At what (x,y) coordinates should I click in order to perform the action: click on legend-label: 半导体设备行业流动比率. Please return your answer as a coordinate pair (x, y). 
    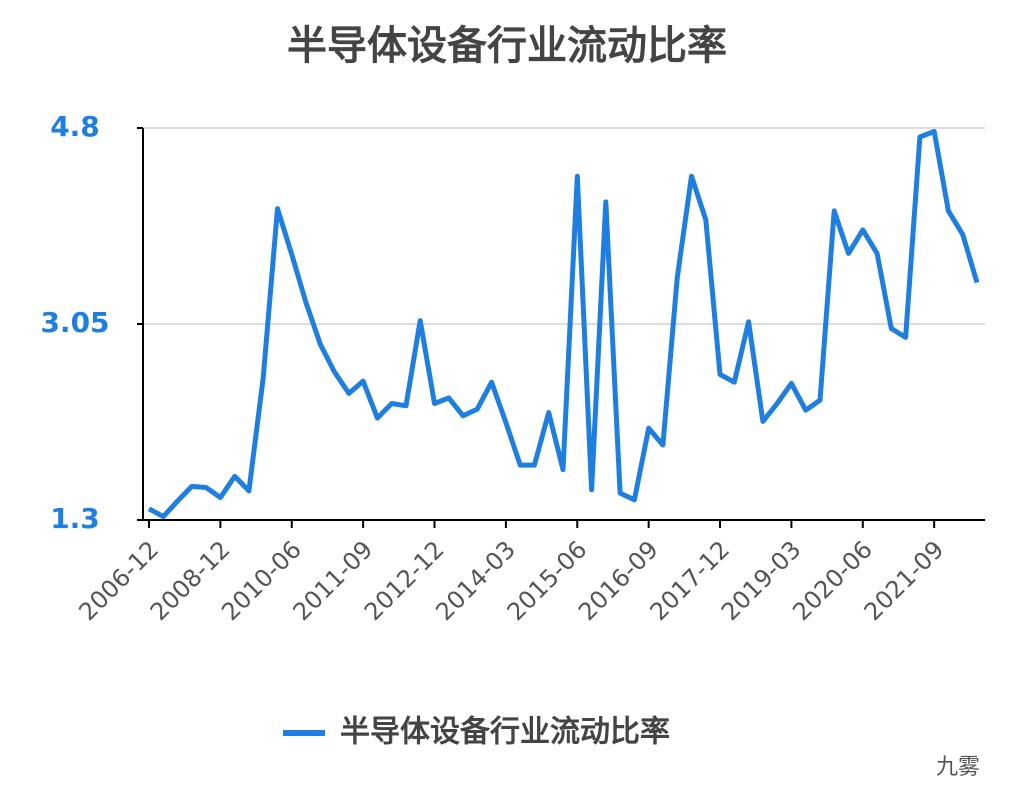
    Looking at the image, I should click on (505, 732).